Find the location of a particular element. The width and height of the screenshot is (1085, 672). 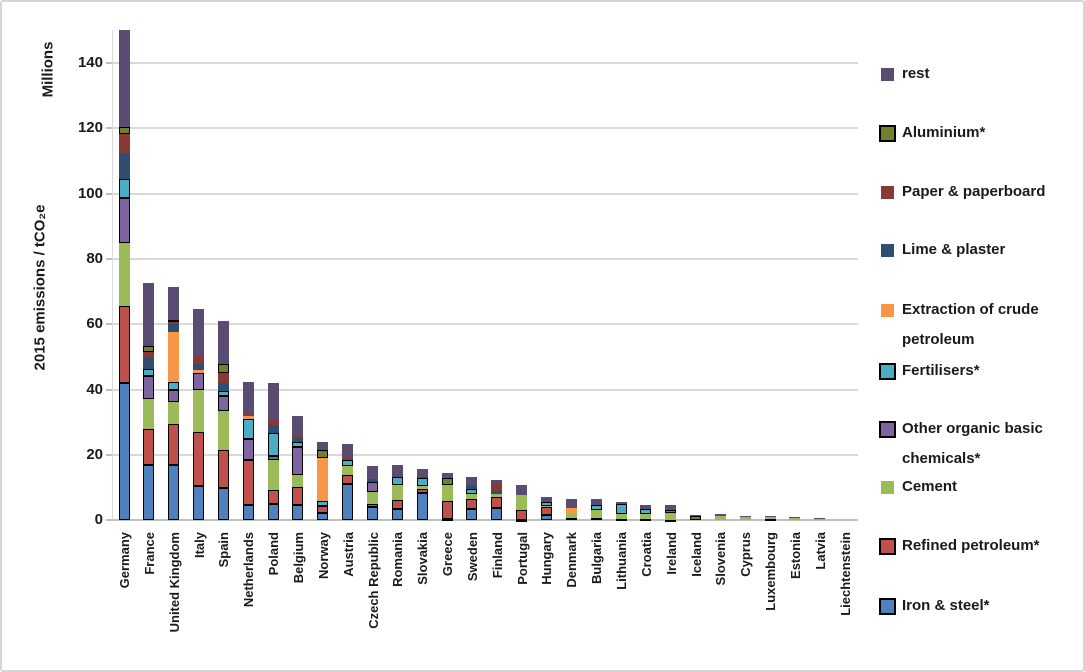

x-axis-label-czech-republic: Czech Republic is located at coordinates (373, 580).